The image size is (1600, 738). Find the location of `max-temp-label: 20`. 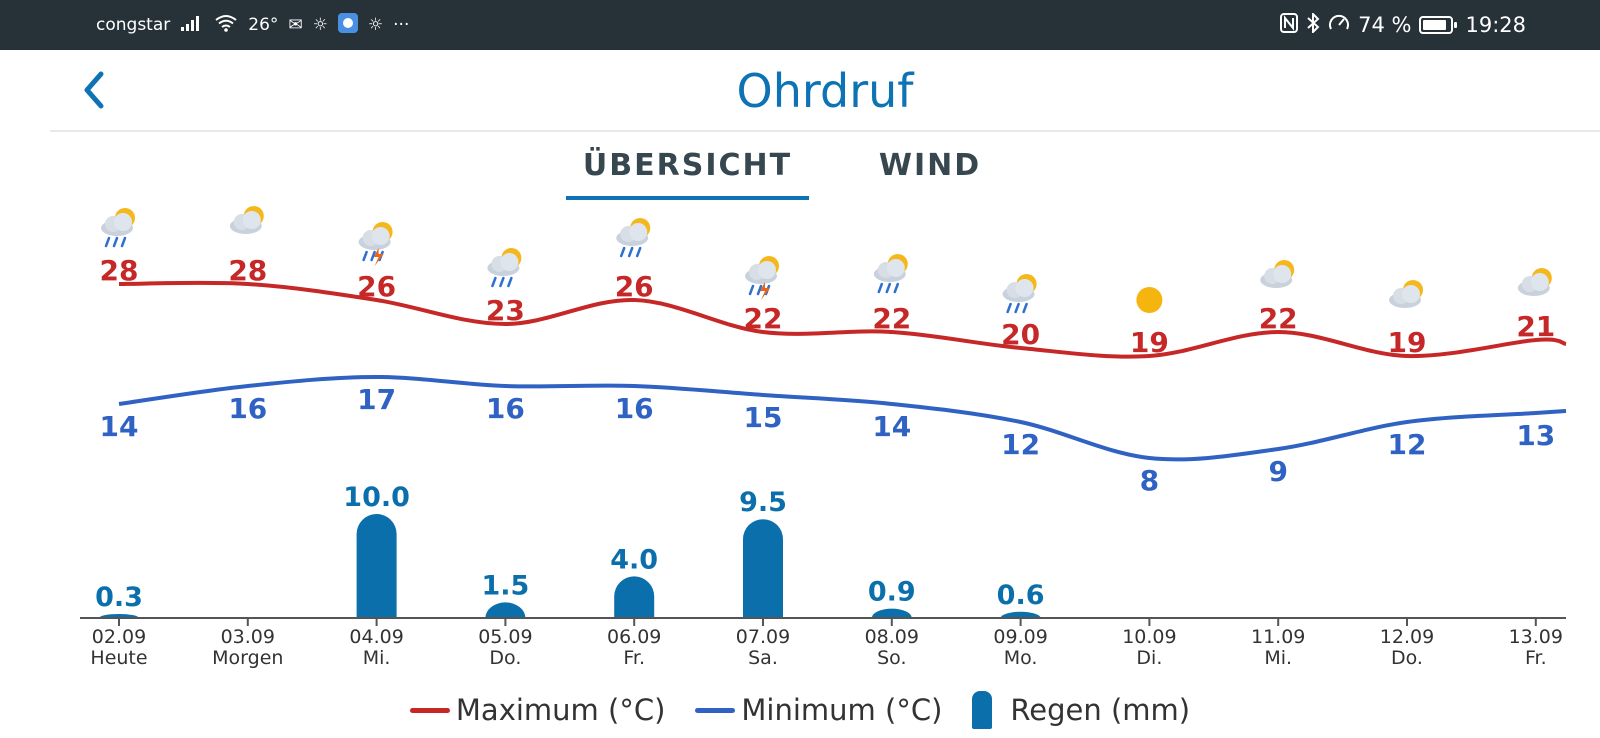

max-temp-label: 20 is located at coordinates (1020, 334).